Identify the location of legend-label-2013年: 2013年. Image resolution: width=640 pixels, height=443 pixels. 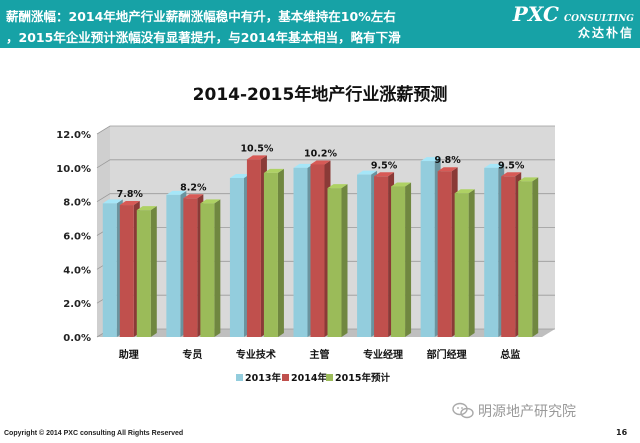
(263, 378).